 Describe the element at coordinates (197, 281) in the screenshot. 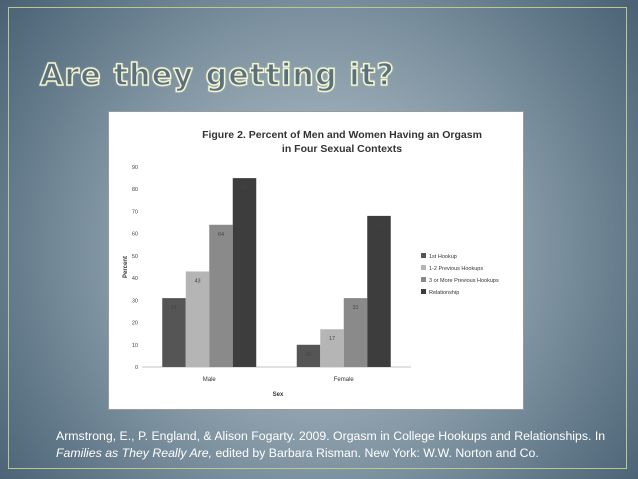

I see `bar-value-label-male-2: 43` at that location.